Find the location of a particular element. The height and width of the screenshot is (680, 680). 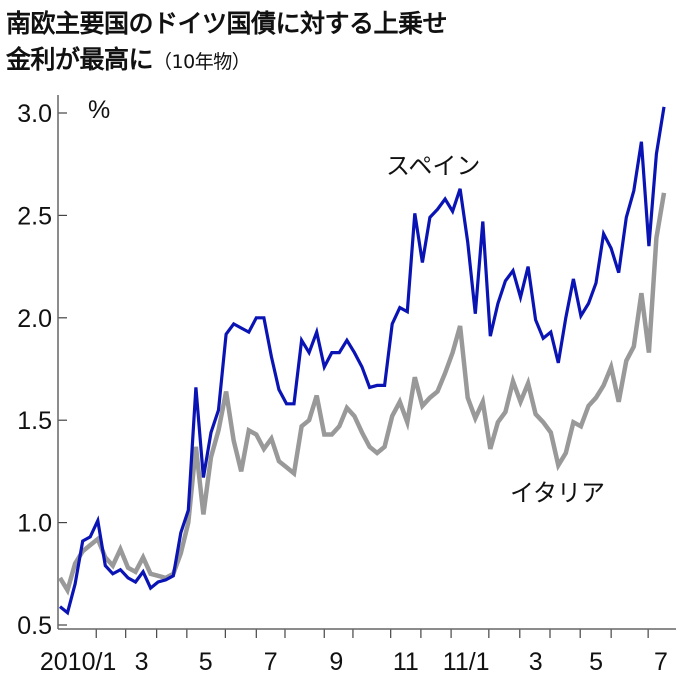

y-tick-label: 2.5 is located at coordinates (34, 216).